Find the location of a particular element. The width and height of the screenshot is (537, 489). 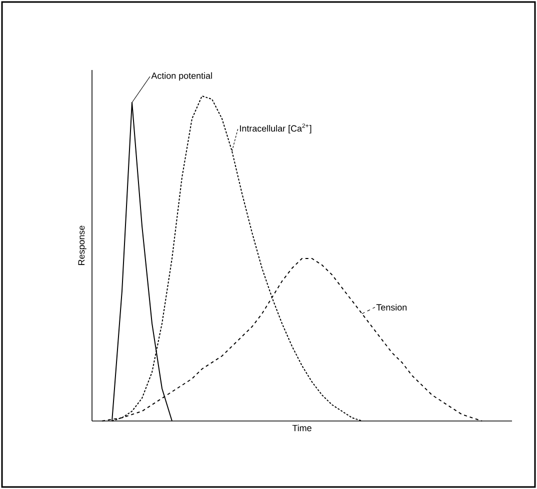

series-label: Intracellular [Ca$^{2+}$] is located at coordinates (276, 129).